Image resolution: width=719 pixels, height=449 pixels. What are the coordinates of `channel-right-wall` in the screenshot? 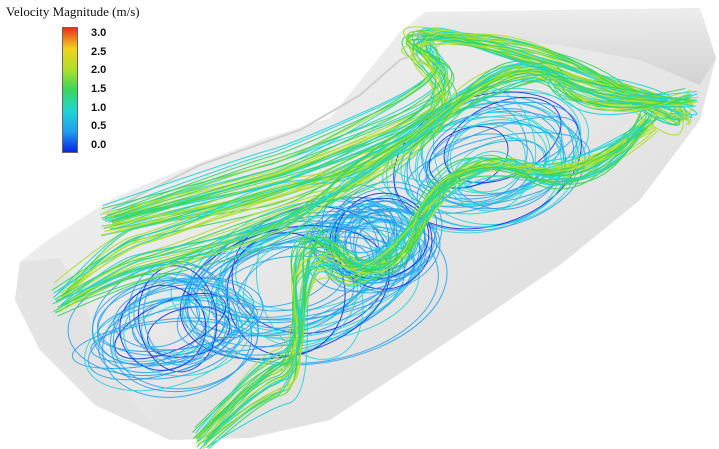 It's located at (563, 46).